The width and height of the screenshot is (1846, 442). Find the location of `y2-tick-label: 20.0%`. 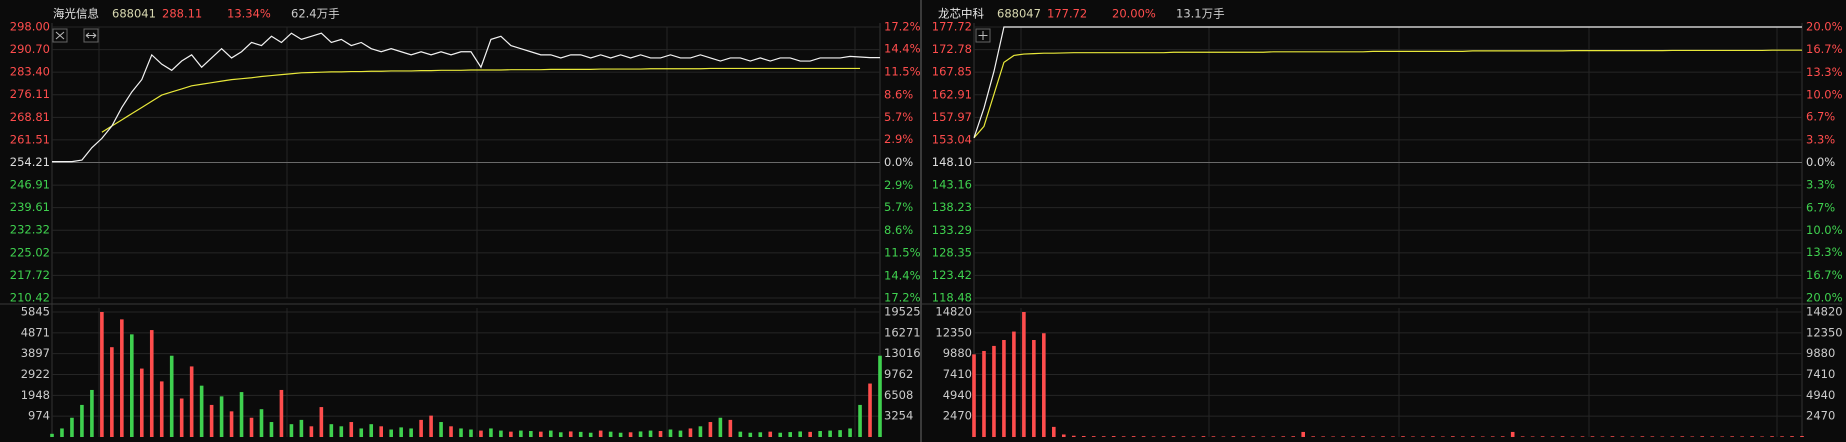

y2-tick-label: 20.0% is located at coordinates (1824, 298).